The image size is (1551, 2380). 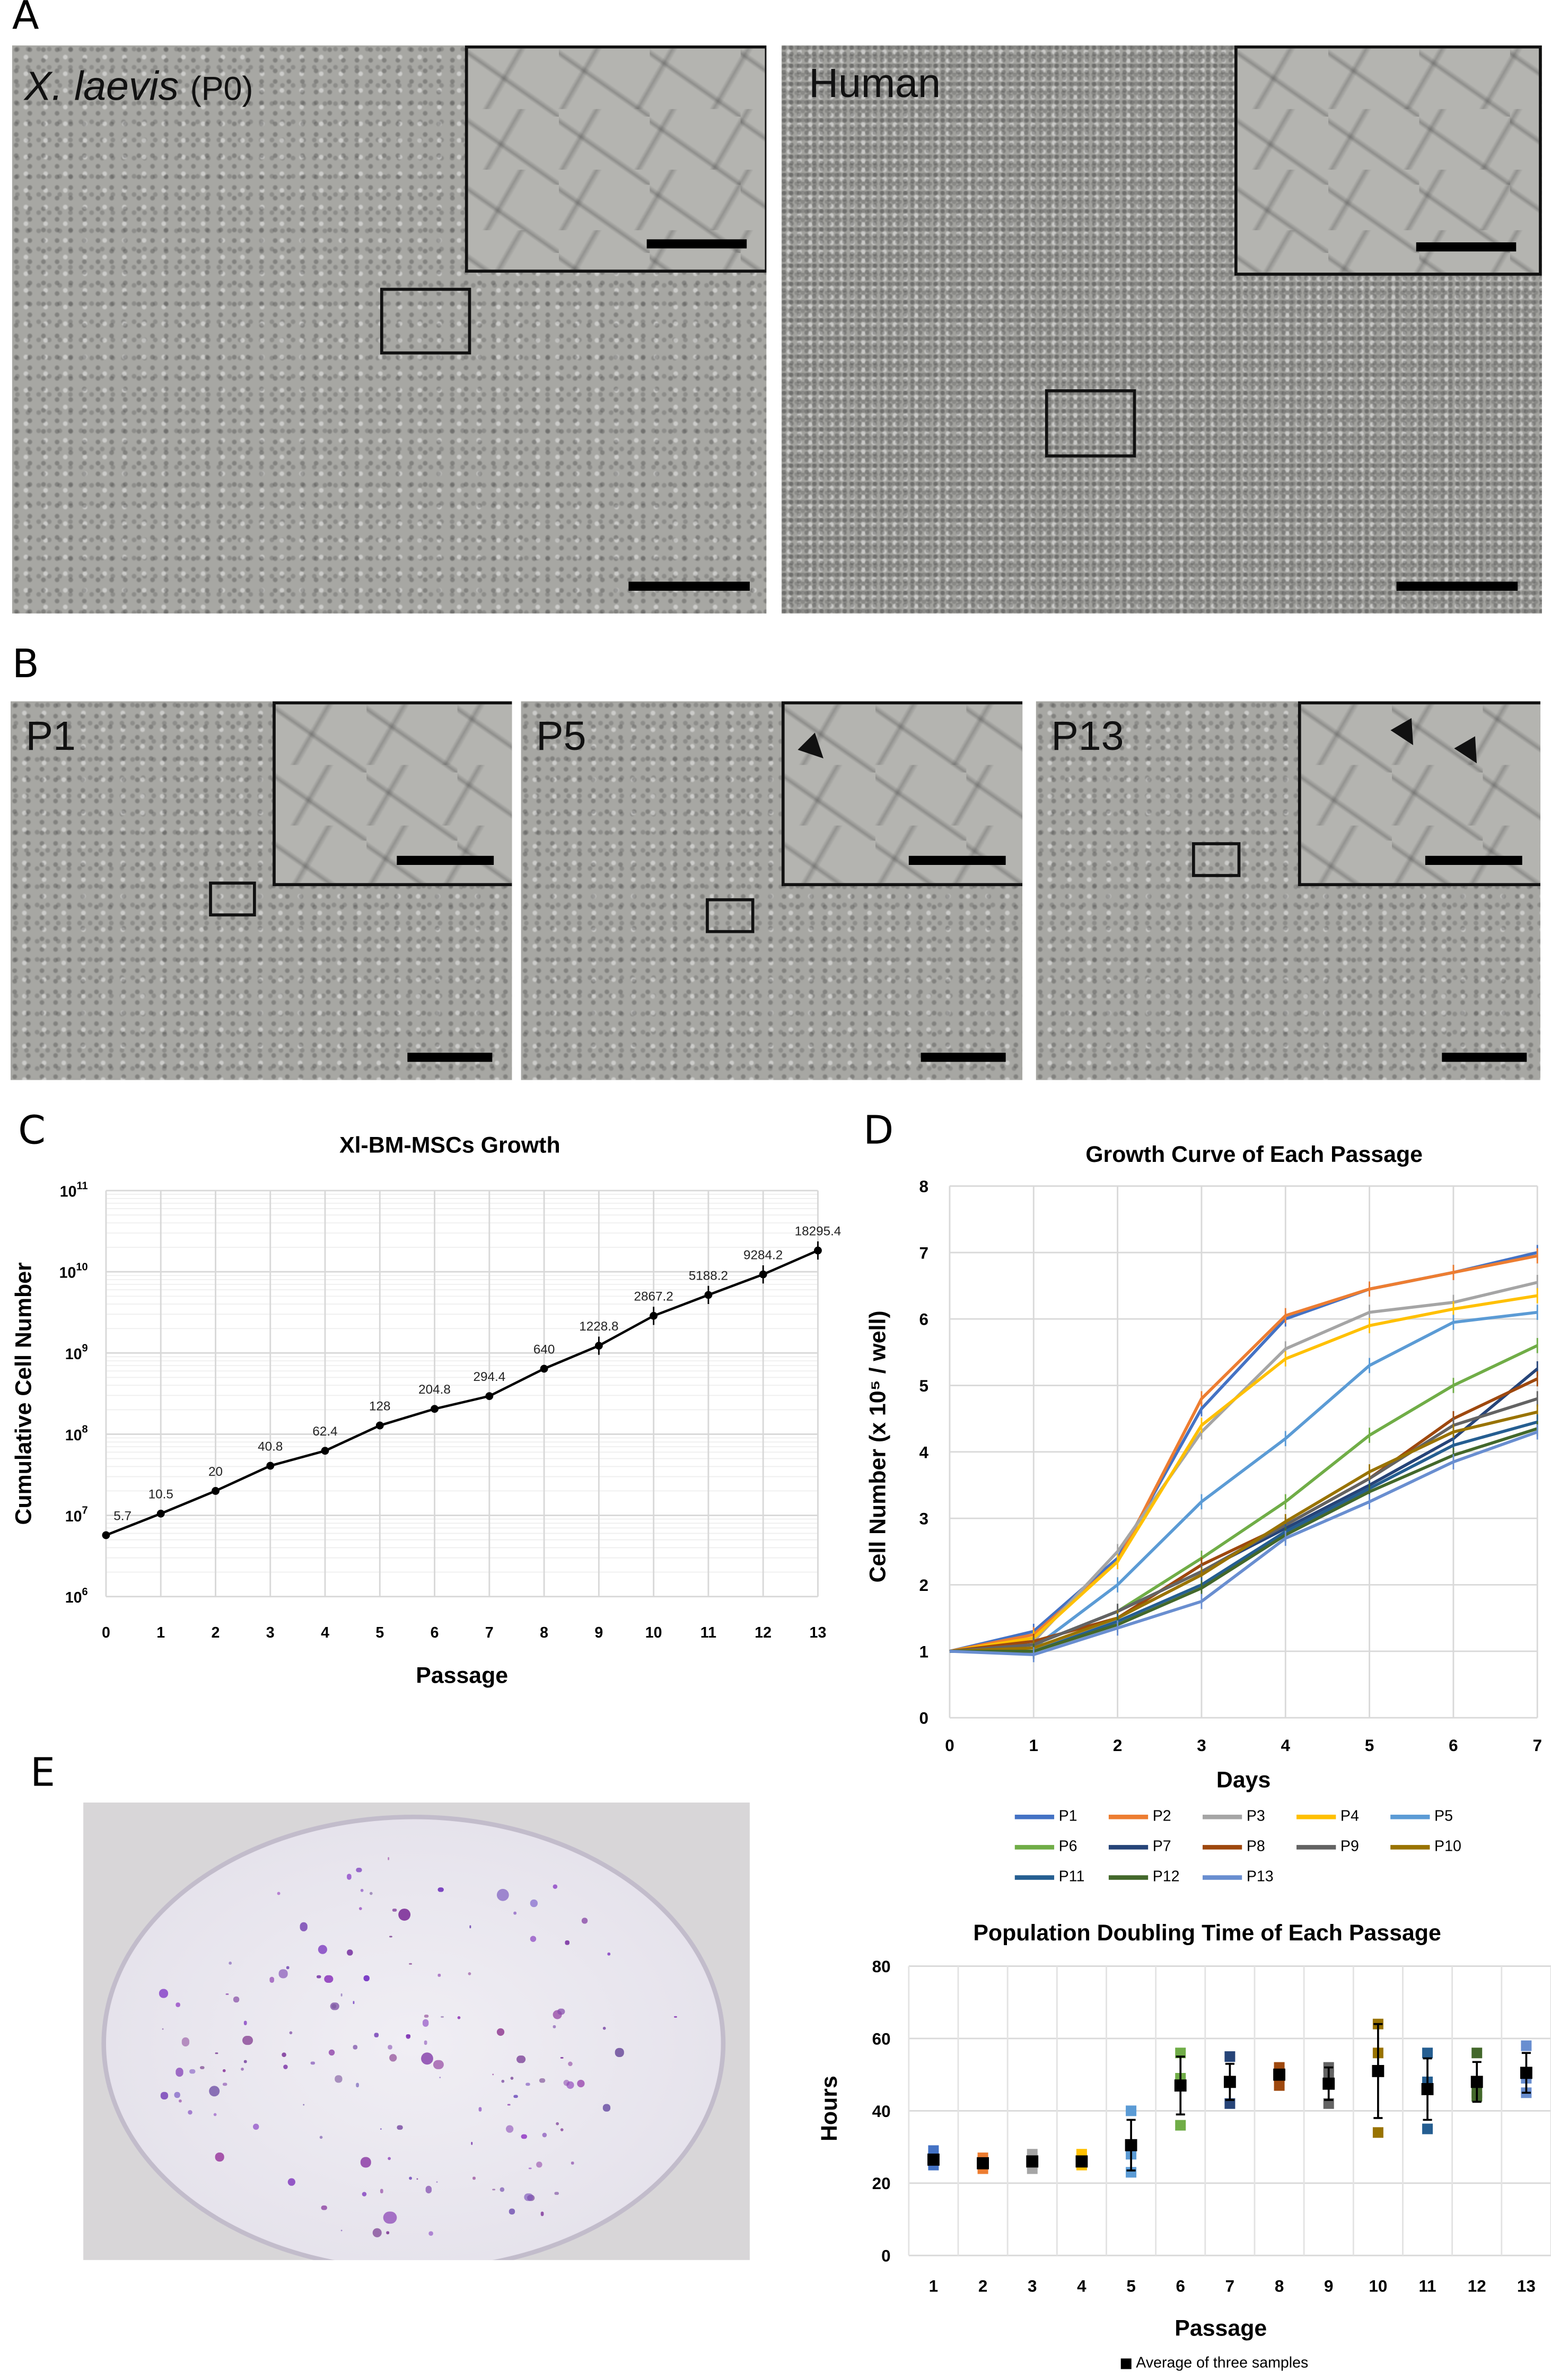 I want to click on data-label: 10.5, so click(x=160, y=1495).